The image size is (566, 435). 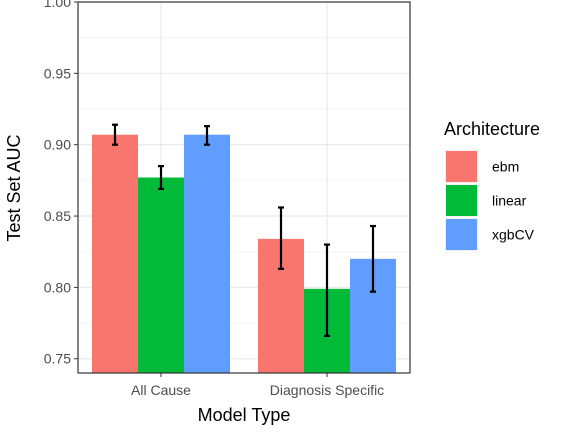 What do you see at coordinates (461, 234) in the screenshot?
I see `legend-swatch-xgbCV` at bounding box center [461, 234].